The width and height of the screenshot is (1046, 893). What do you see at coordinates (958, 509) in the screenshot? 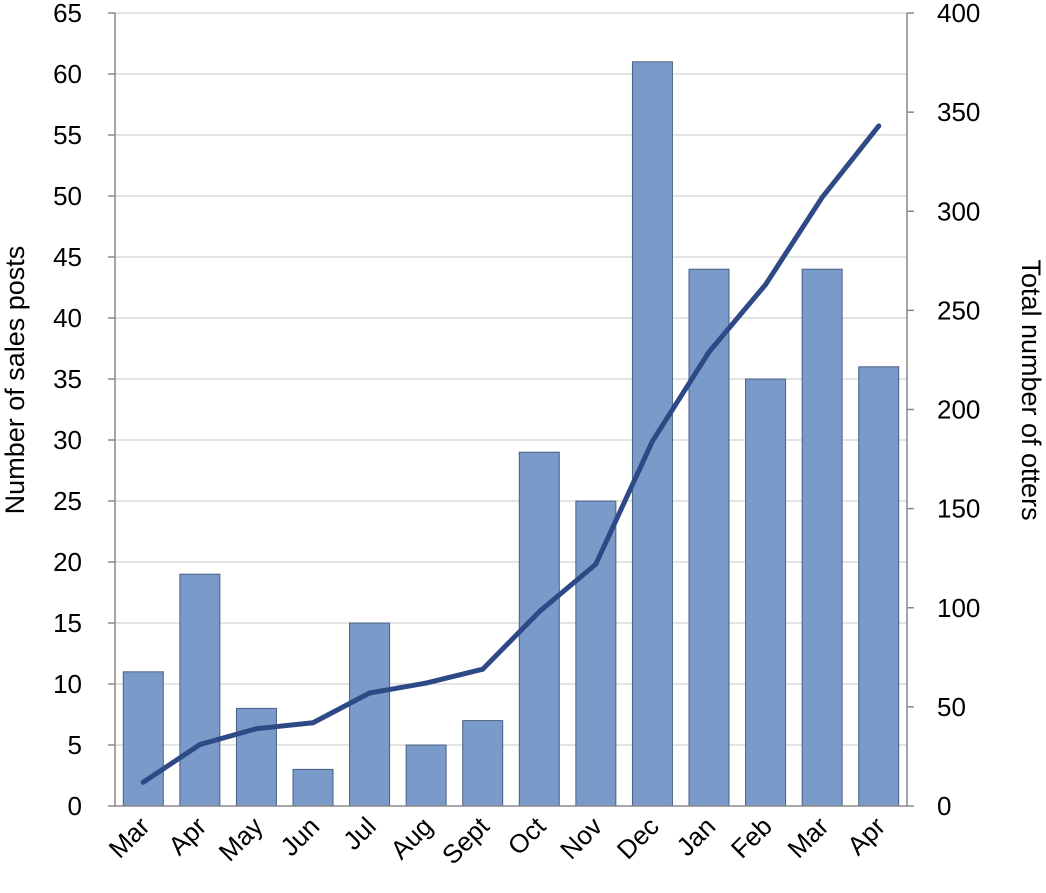
I see `y2-tick-label-3: 150` at bounding box center [958, 509].